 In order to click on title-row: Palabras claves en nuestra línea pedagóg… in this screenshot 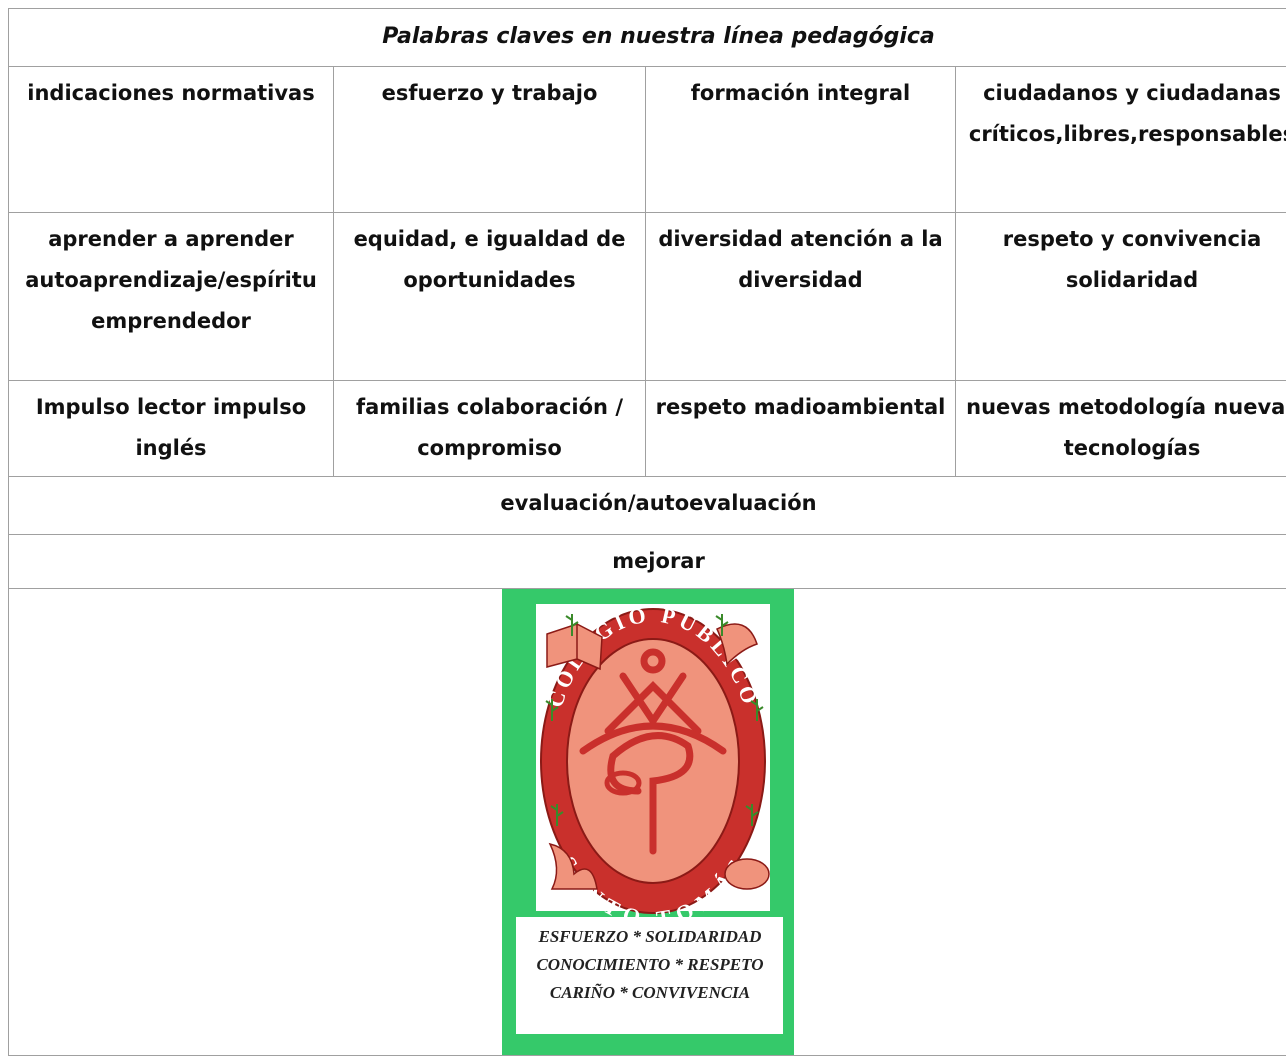, I will do `click(647, 38)`.